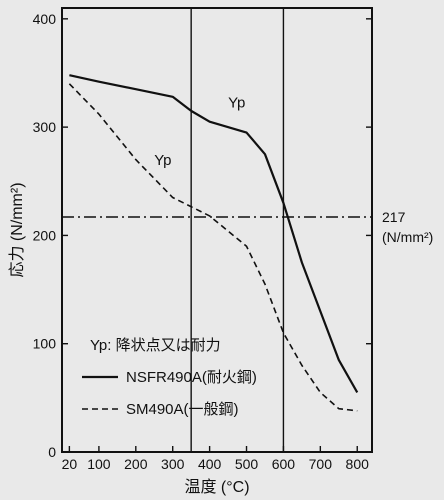 The image size is (444, 500). I want to click on x-tick-label: 600, so click(284, 464).